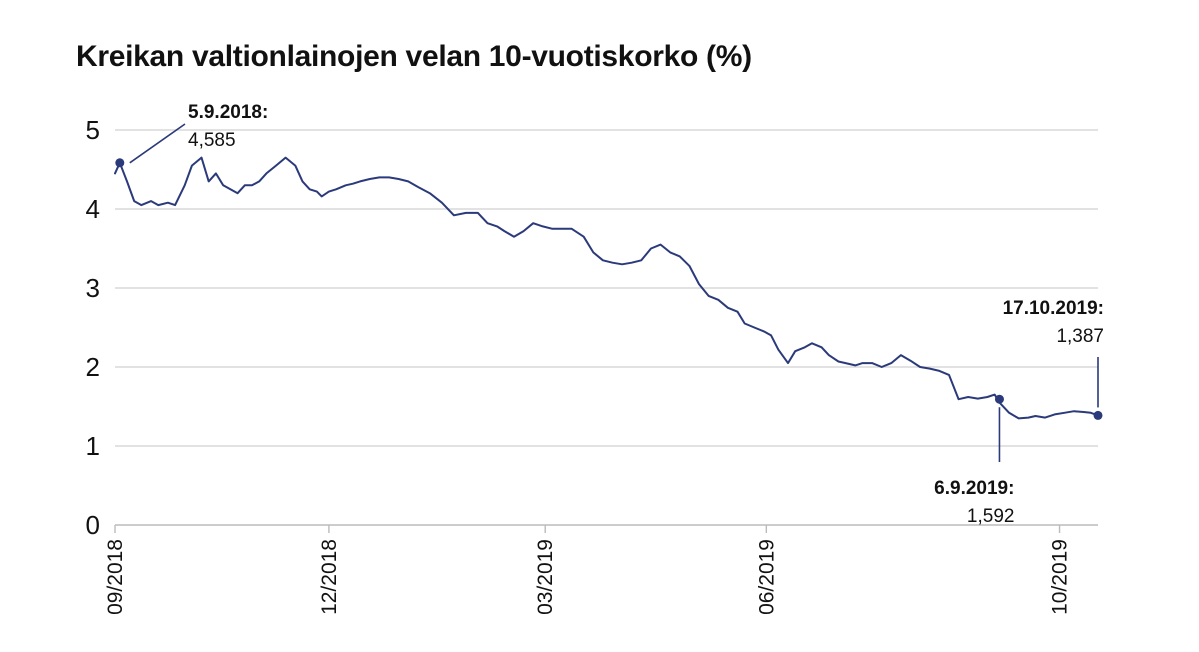 Image resolution: width=1199 pixels, height=652 pixels. I want to click on y-tick-label: 0, so click(93, 525).